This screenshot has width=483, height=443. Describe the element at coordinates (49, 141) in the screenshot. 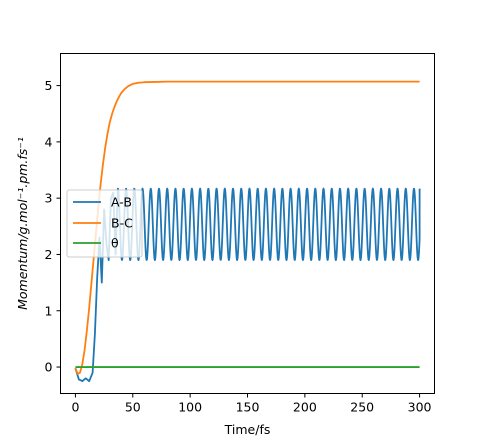

I see `y-tick-label: 4` at that location.